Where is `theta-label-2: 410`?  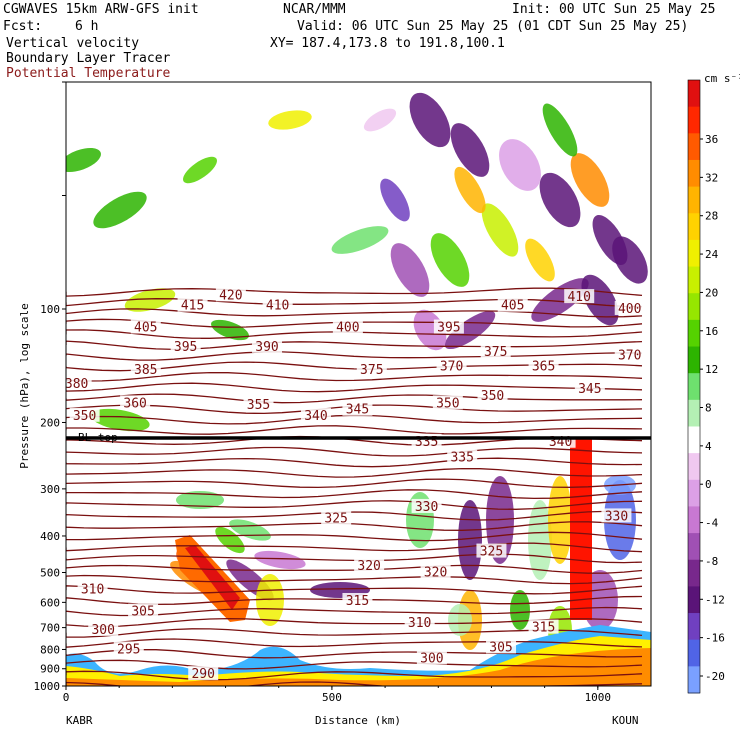 theta-label-2: 410 is located at coordinates (277, 306).